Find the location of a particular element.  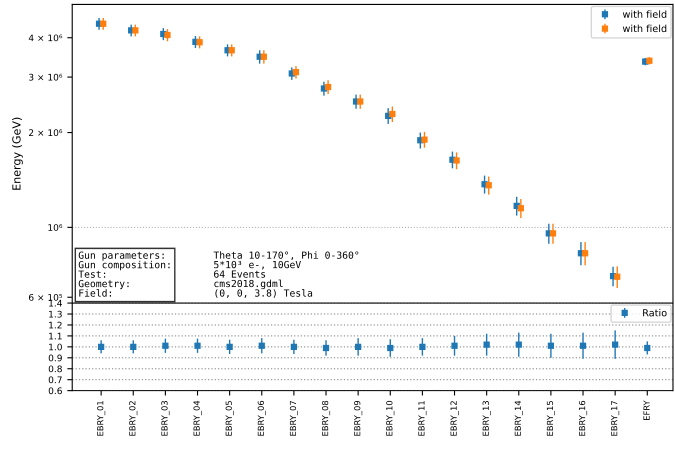

y-tick-label: 1.3 is located at coordinates (55, 314).